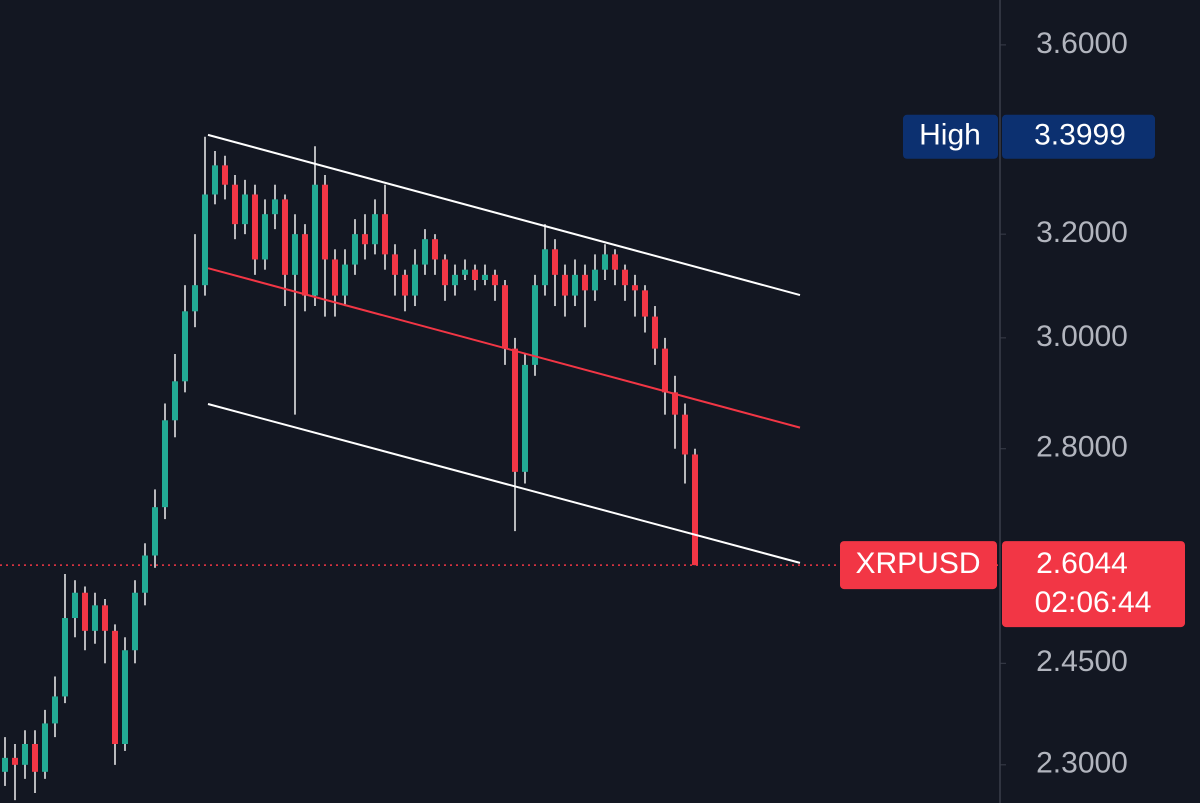  Describe the element at coordinates (1082, 563) in the screenshot. I see `last-price: 2.6044` at that location.